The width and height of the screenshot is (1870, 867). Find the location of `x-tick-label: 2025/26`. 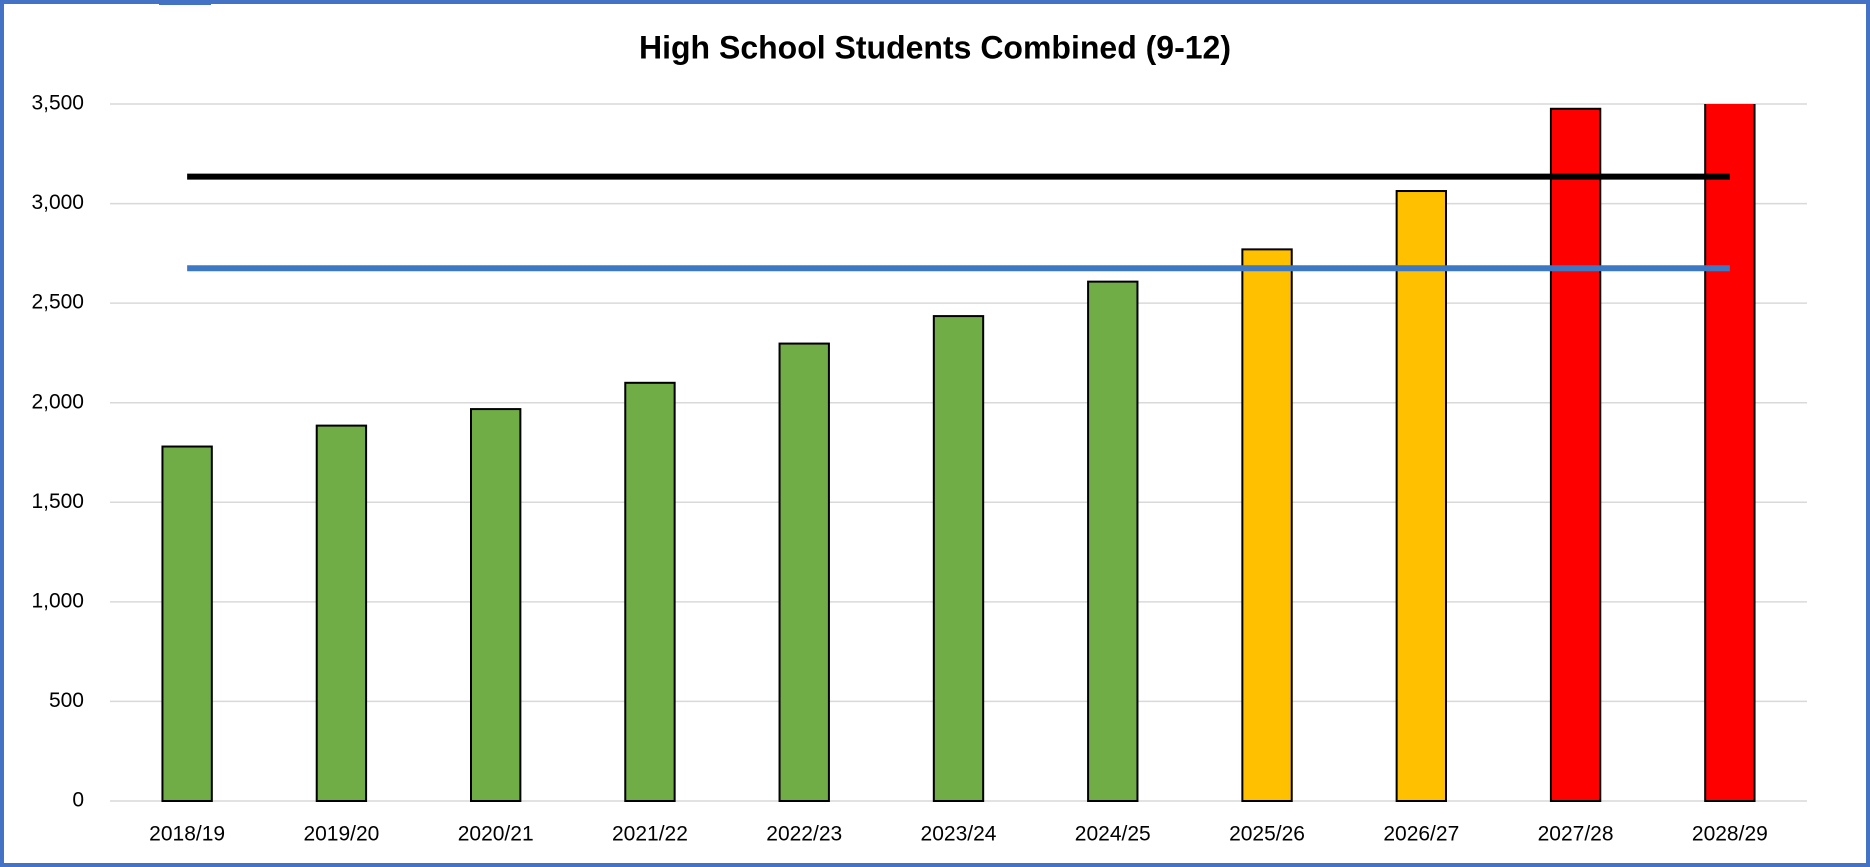

x-tick-label: 2025/26 is located at coordinates (1267, 834).